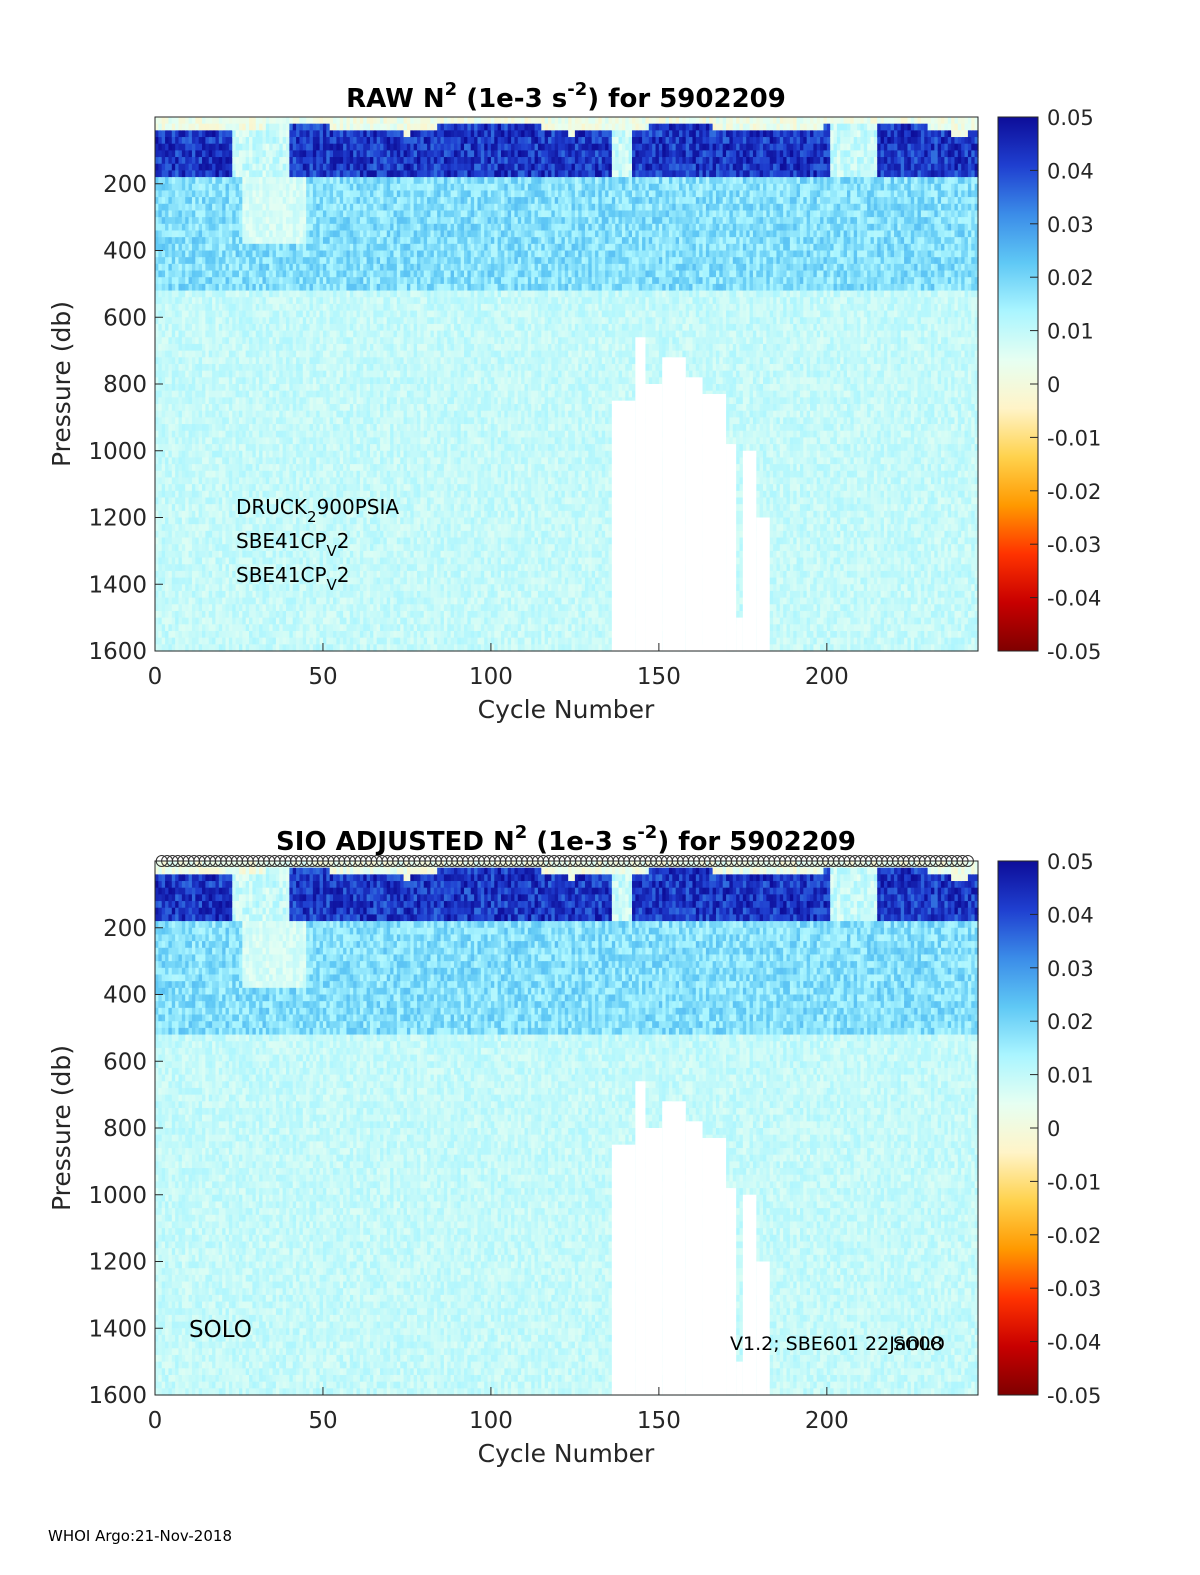  What do you see at coordinates (566, 96) in the screenshot?
I see `raw-plot-title: RAW N2 (1e-3 s-2) for 5902209` at bounding box center [566, 96].